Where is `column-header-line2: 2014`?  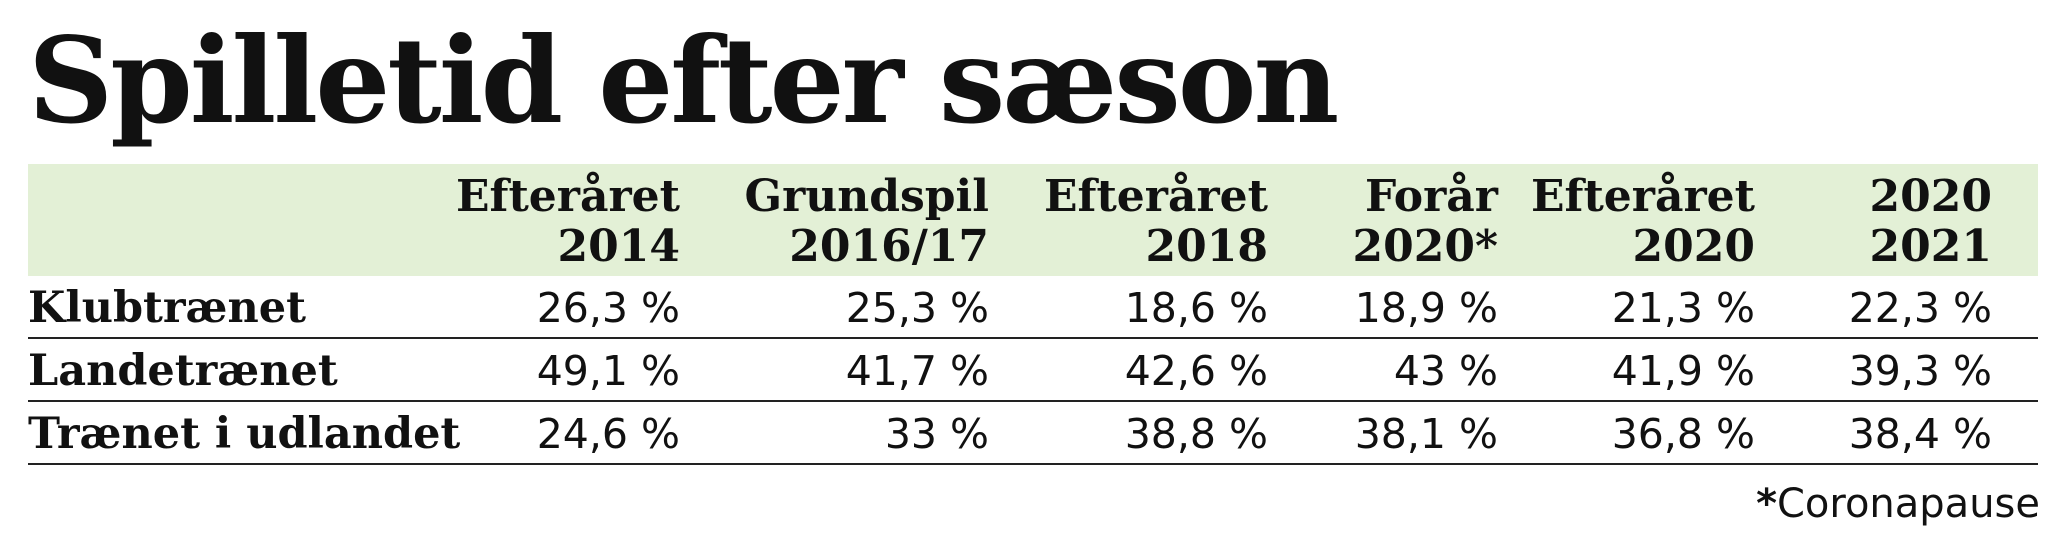
column-header-line2: 2014 is located at coordinates (618, 246).